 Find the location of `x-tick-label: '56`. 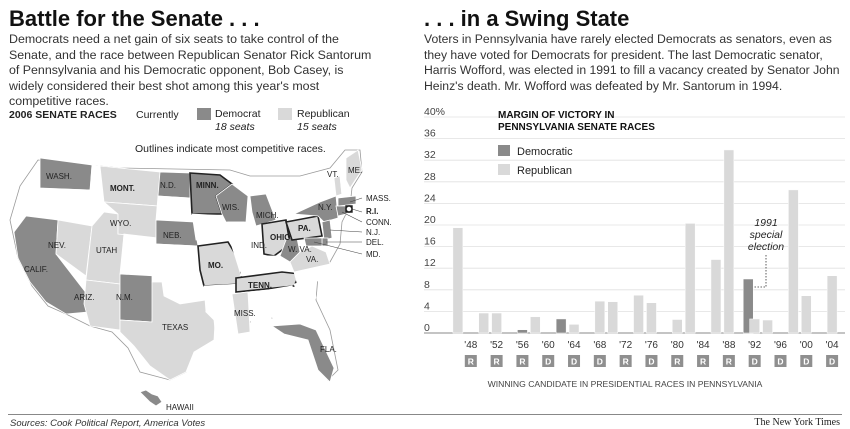

x-tick-label: '56 is located at coordinates (522, 345).